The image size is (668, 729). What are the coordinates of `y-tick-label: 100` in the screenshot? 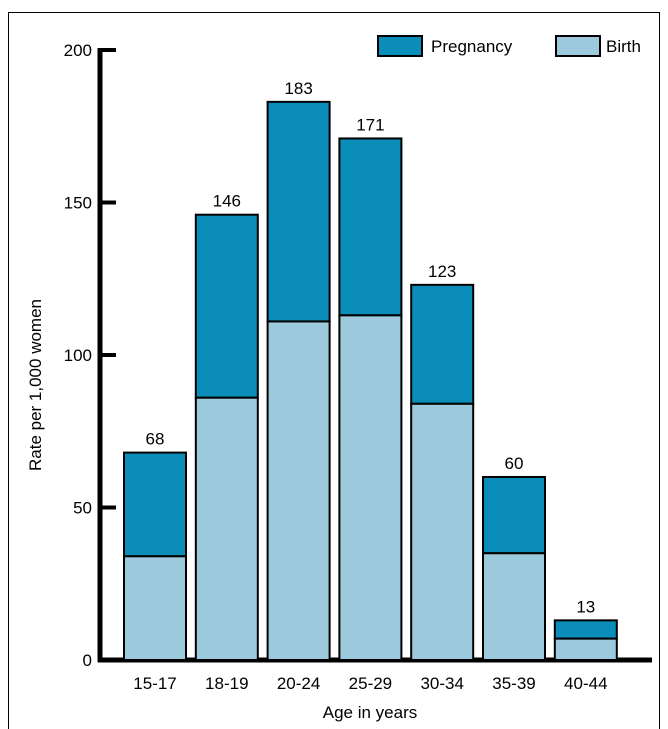 It's located at (78, 355).